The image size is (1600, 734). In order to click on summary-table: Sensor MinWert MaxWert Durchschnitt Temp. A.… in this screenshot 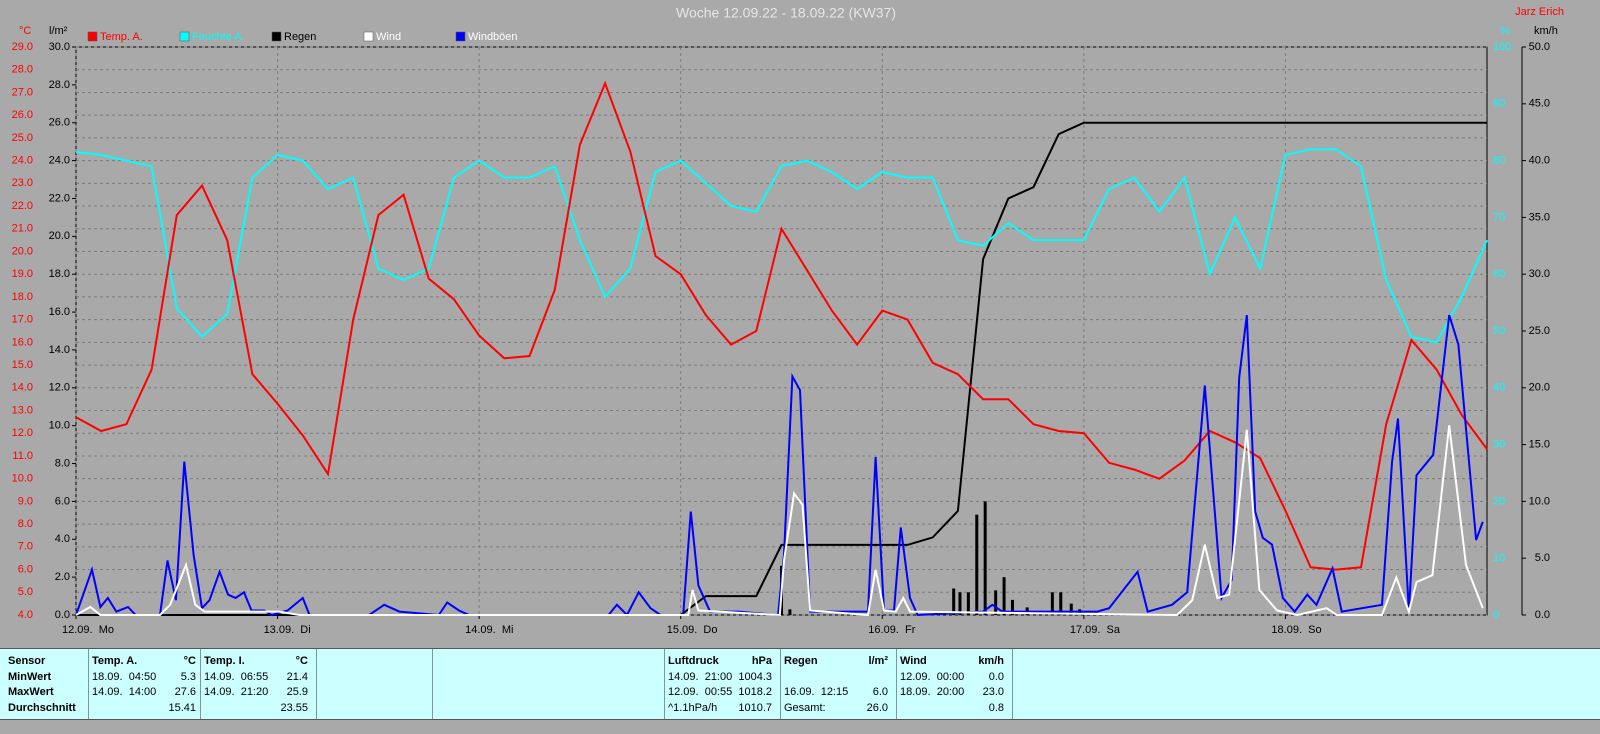, I will do `click(800, 684)`.